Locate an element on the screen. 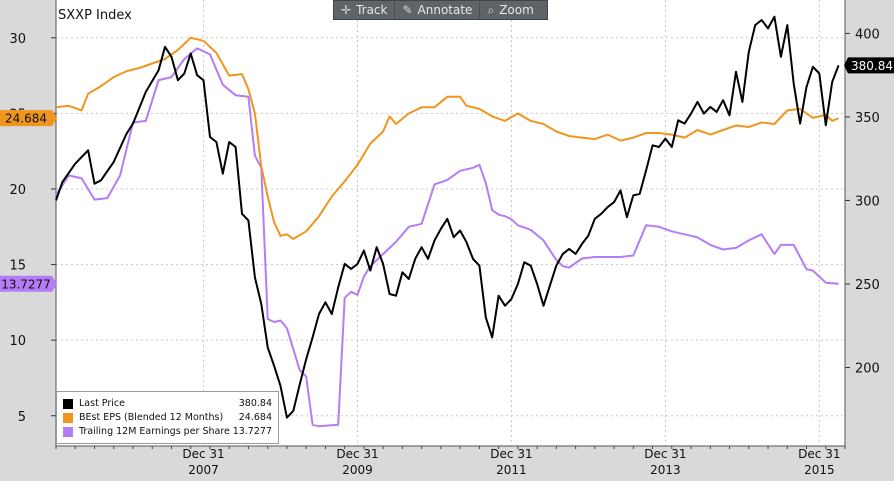 The image size is (894, 485). right-axis-tick-label: 250 is located at coordinates (867, 285).